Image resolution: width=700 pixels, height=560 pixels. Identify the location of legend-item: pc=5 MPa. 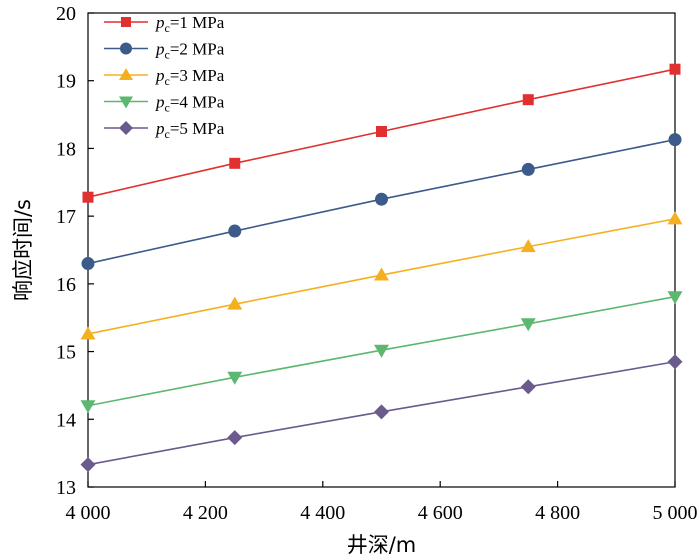
(164, 130).